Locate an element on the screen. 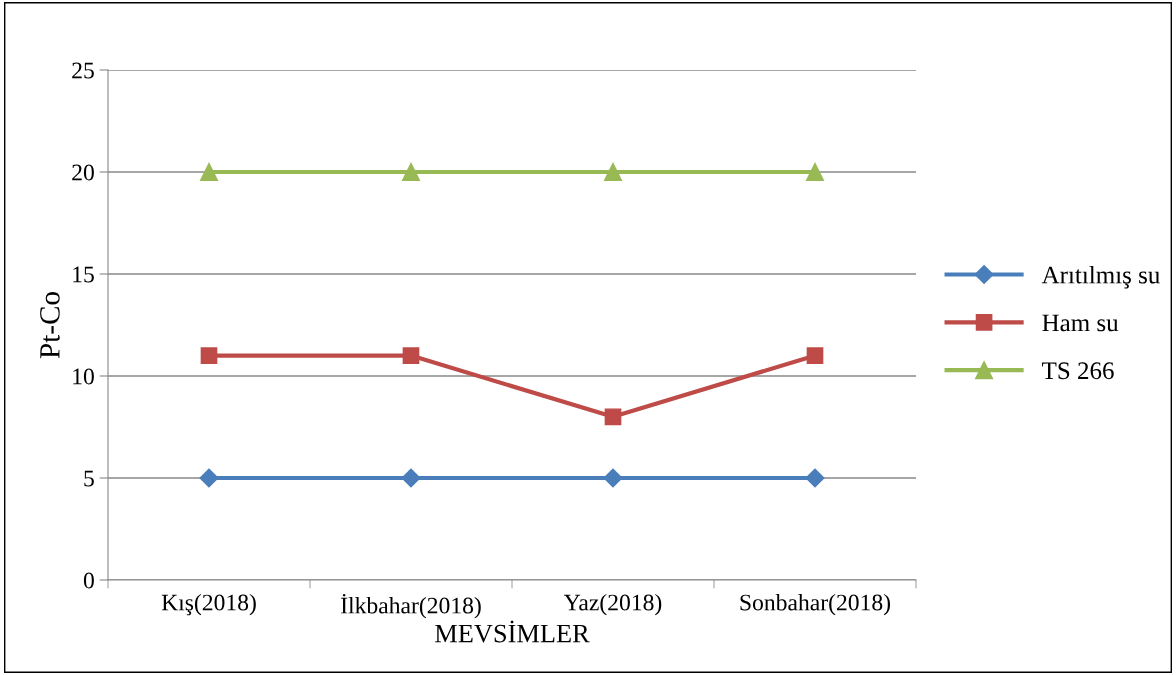 The height and width of the screenshot is (675, 1176). x-tick-label: Yaz(2018) is located at coordinates (612, 604).